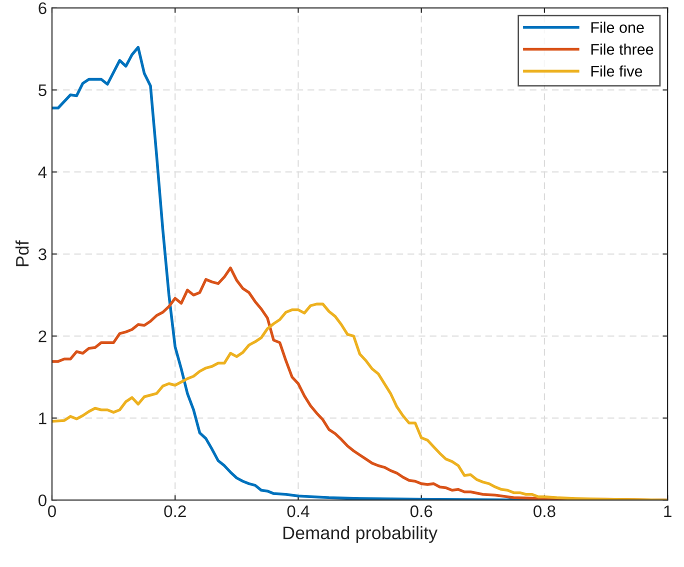 The height and width of the screenshot is (567, 684). I want to click on x-tick-label: 0.2, so click(175, 511).